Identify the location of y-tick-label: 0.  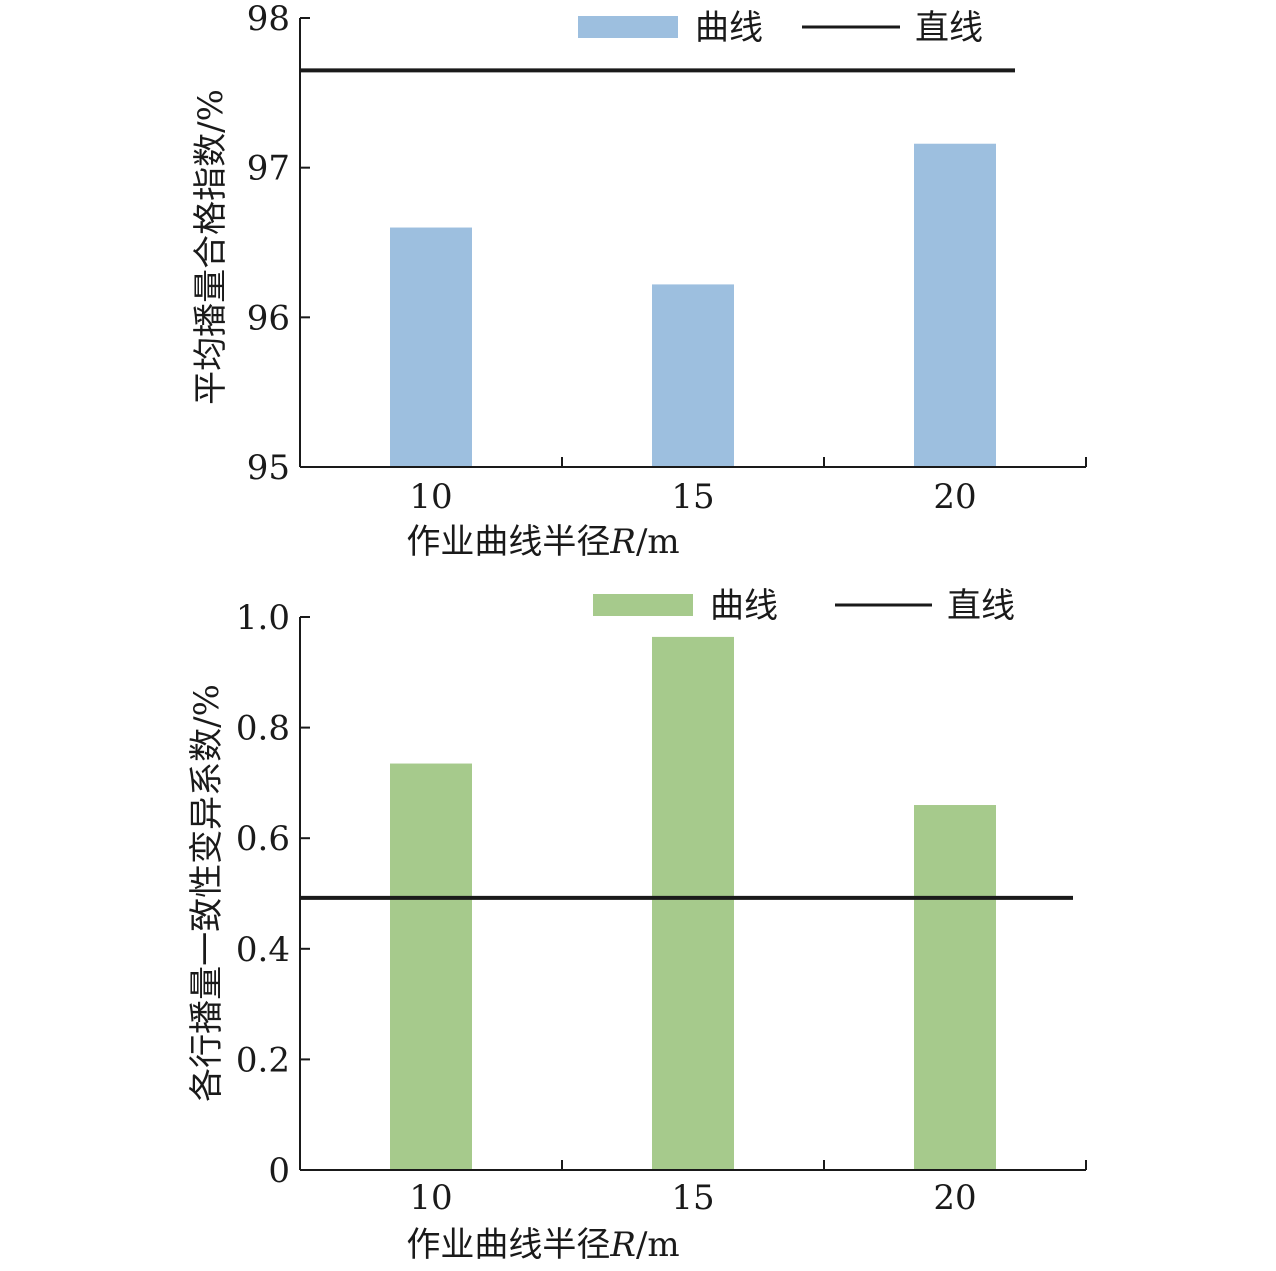
(279, 1171).